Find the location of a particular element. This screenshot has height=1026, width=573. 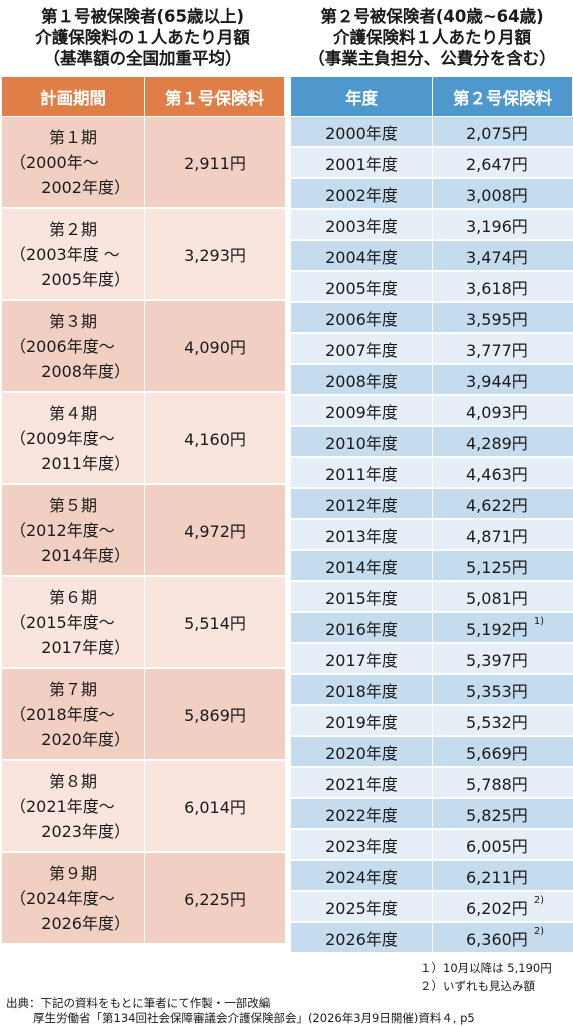

type2-fee-cell: 6,360円 2) is located at coordinates (503, 937).